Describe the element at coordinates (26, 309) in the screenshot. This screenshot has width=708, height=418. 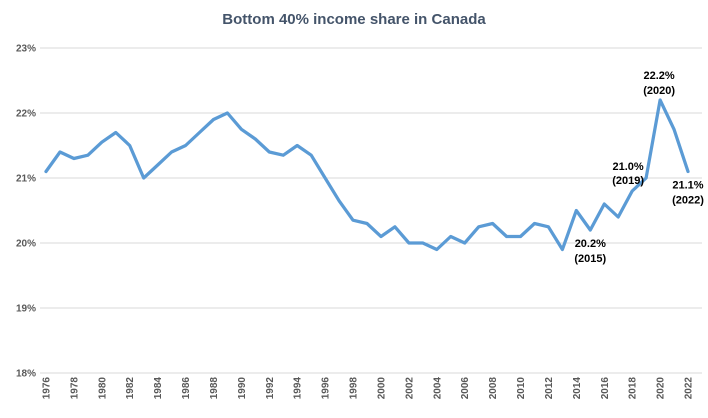
I see `y-axis-tick-label: 19%` at that location.